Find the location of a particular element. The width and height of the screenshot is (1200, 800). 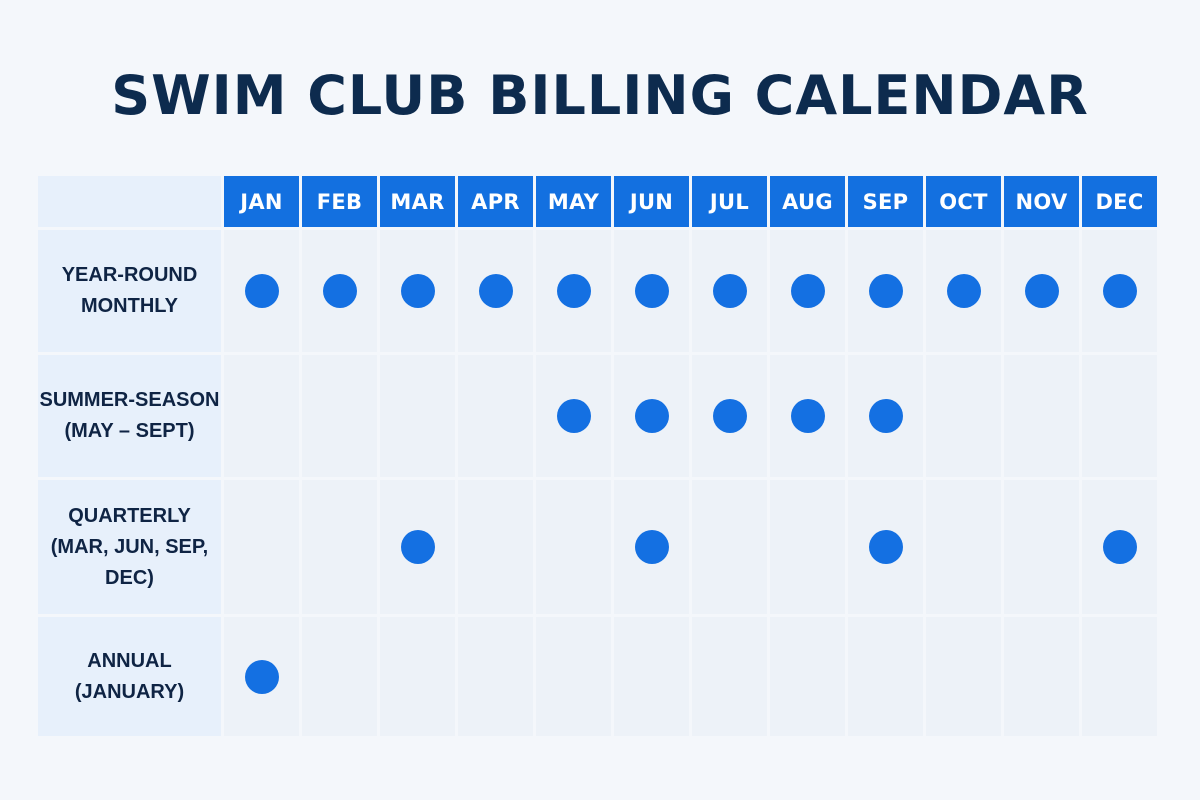

plan-label: QUARTERLY (MAR, JUN, SEP, DEC) is located at coordinates (129, 547).